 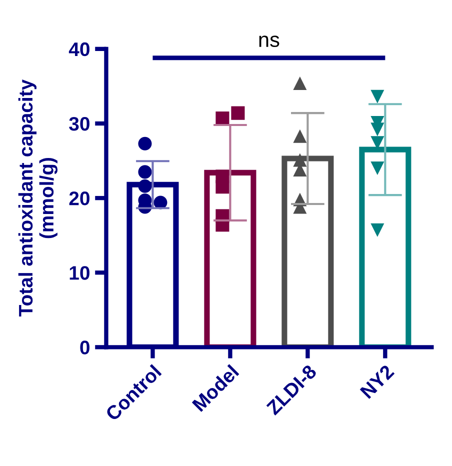 I want to click on y-tick-label: 10, so click(x=80, y=273).